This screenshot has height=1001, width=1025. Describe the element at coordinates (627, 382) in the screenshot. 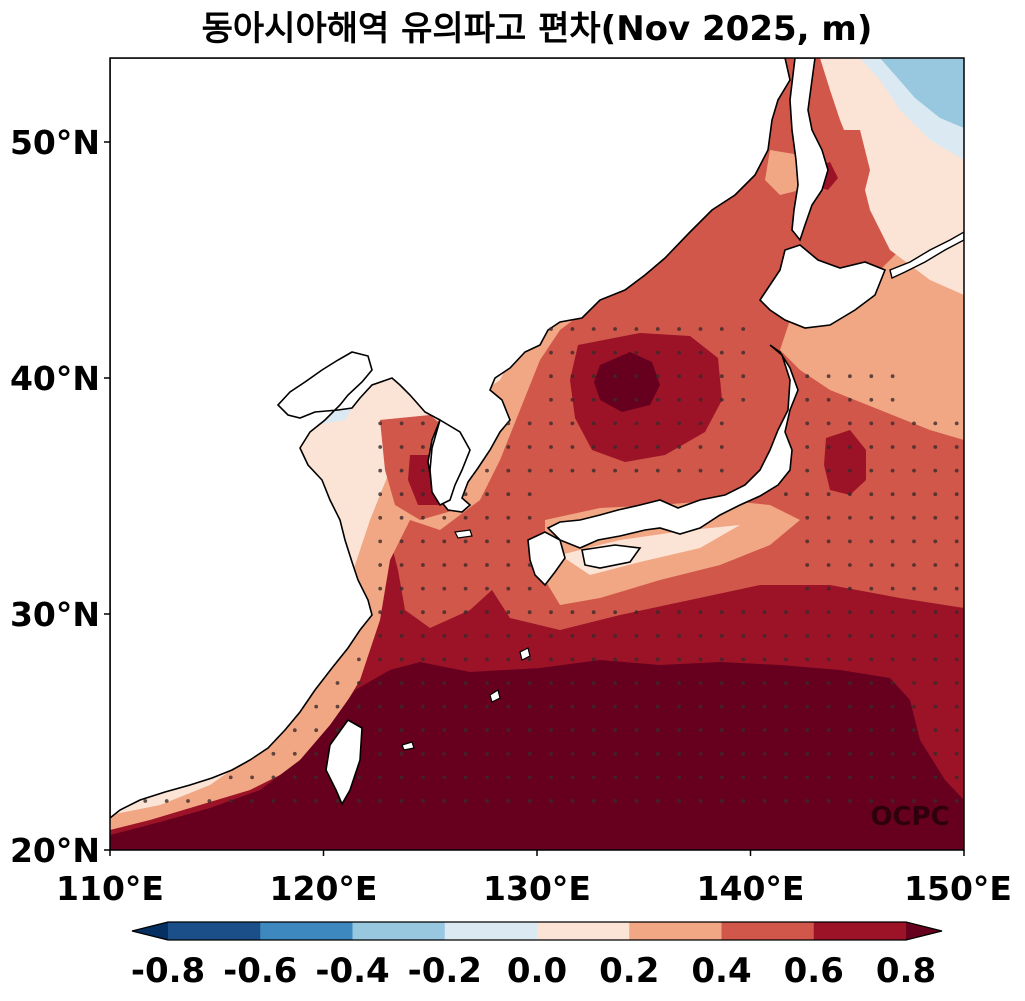

I see `anomaly-band-0.8-plus` at that location.